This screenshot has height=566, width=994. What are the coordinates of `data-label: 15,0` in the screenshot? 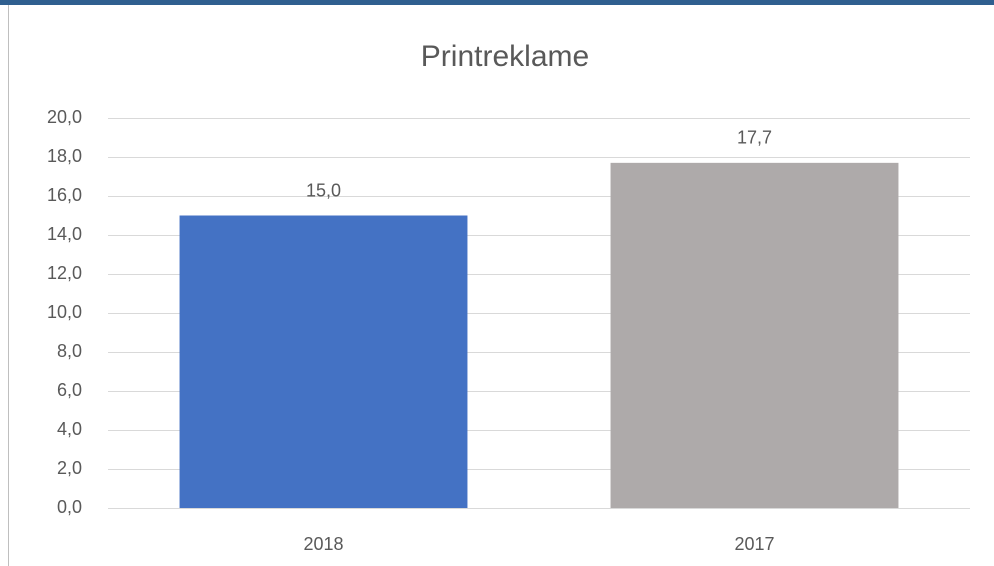 It's located at (323, 190).